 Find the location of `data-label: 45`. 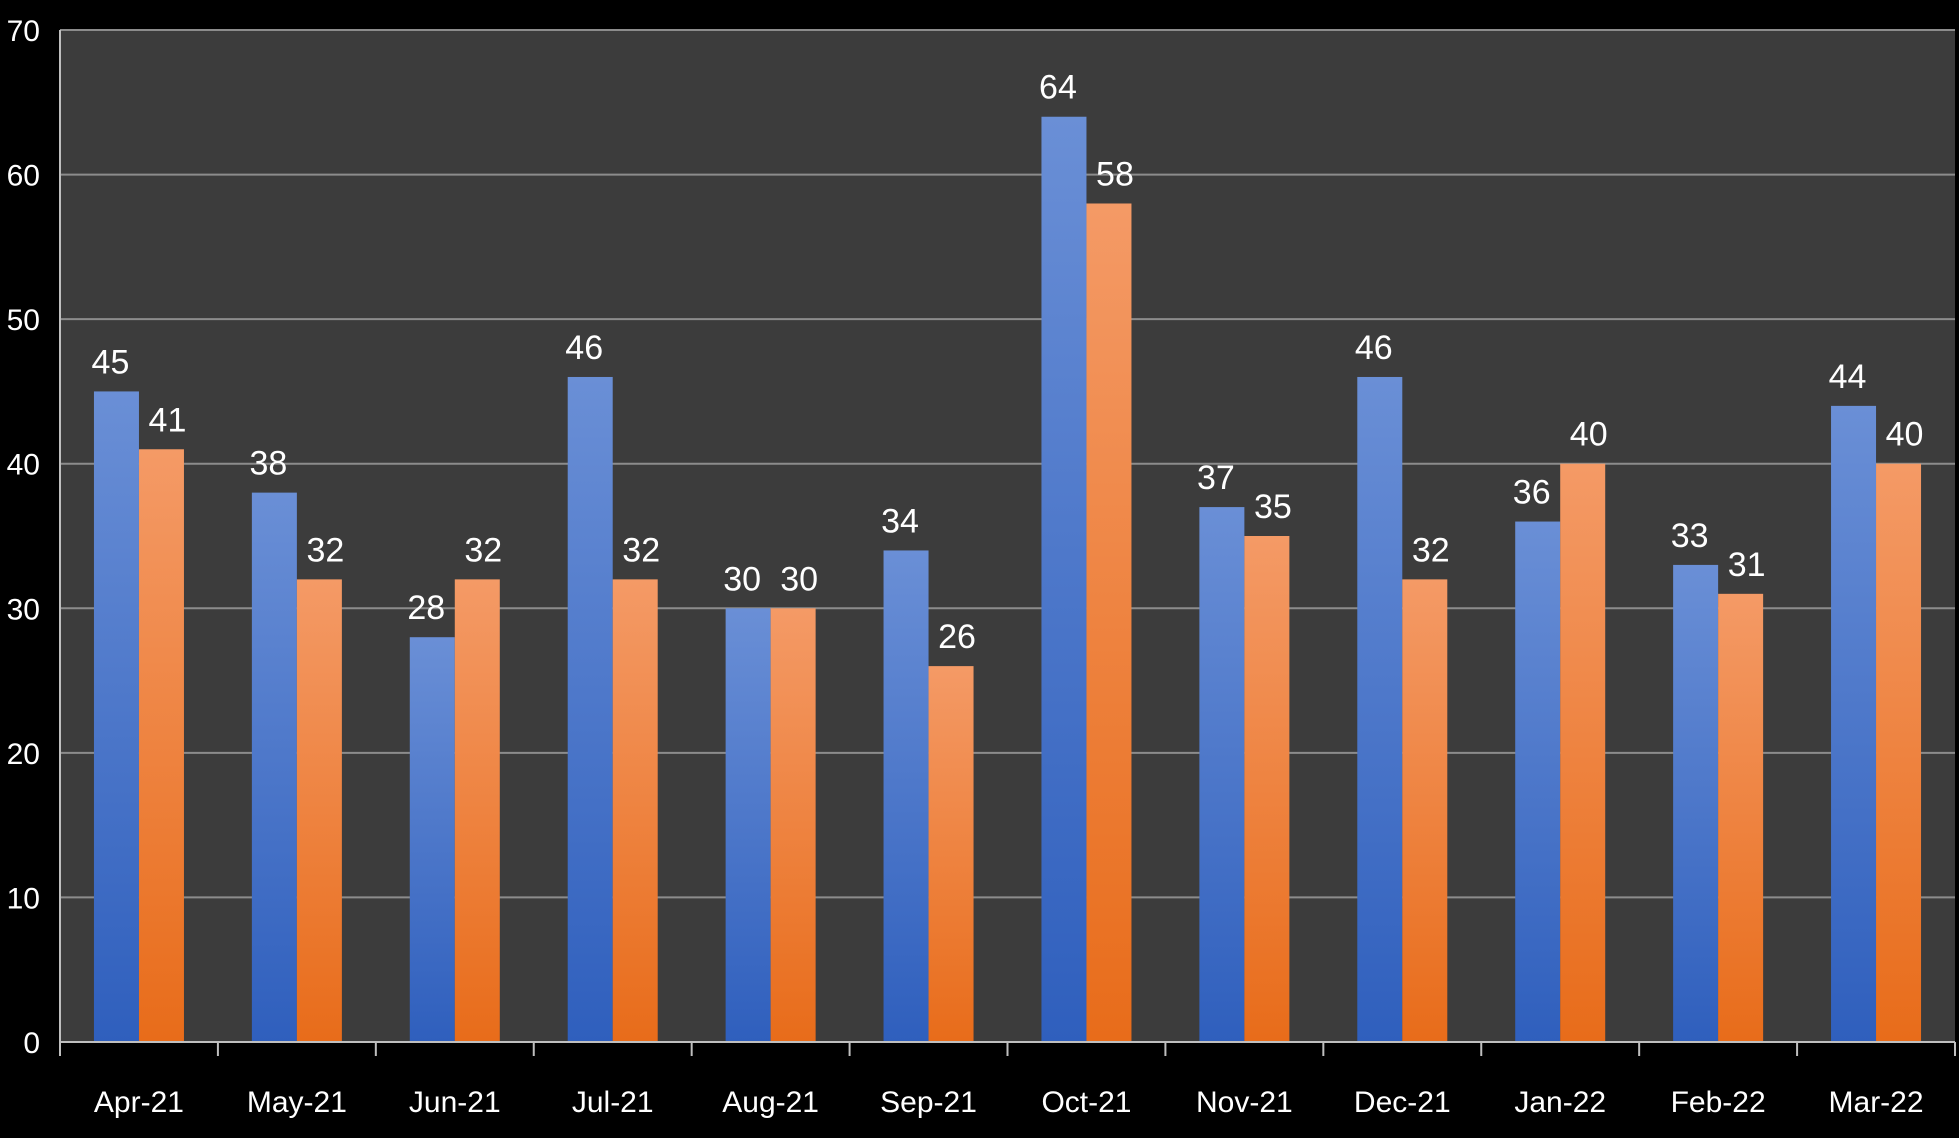

data-label: 45 is located at coordinates (111, 362).